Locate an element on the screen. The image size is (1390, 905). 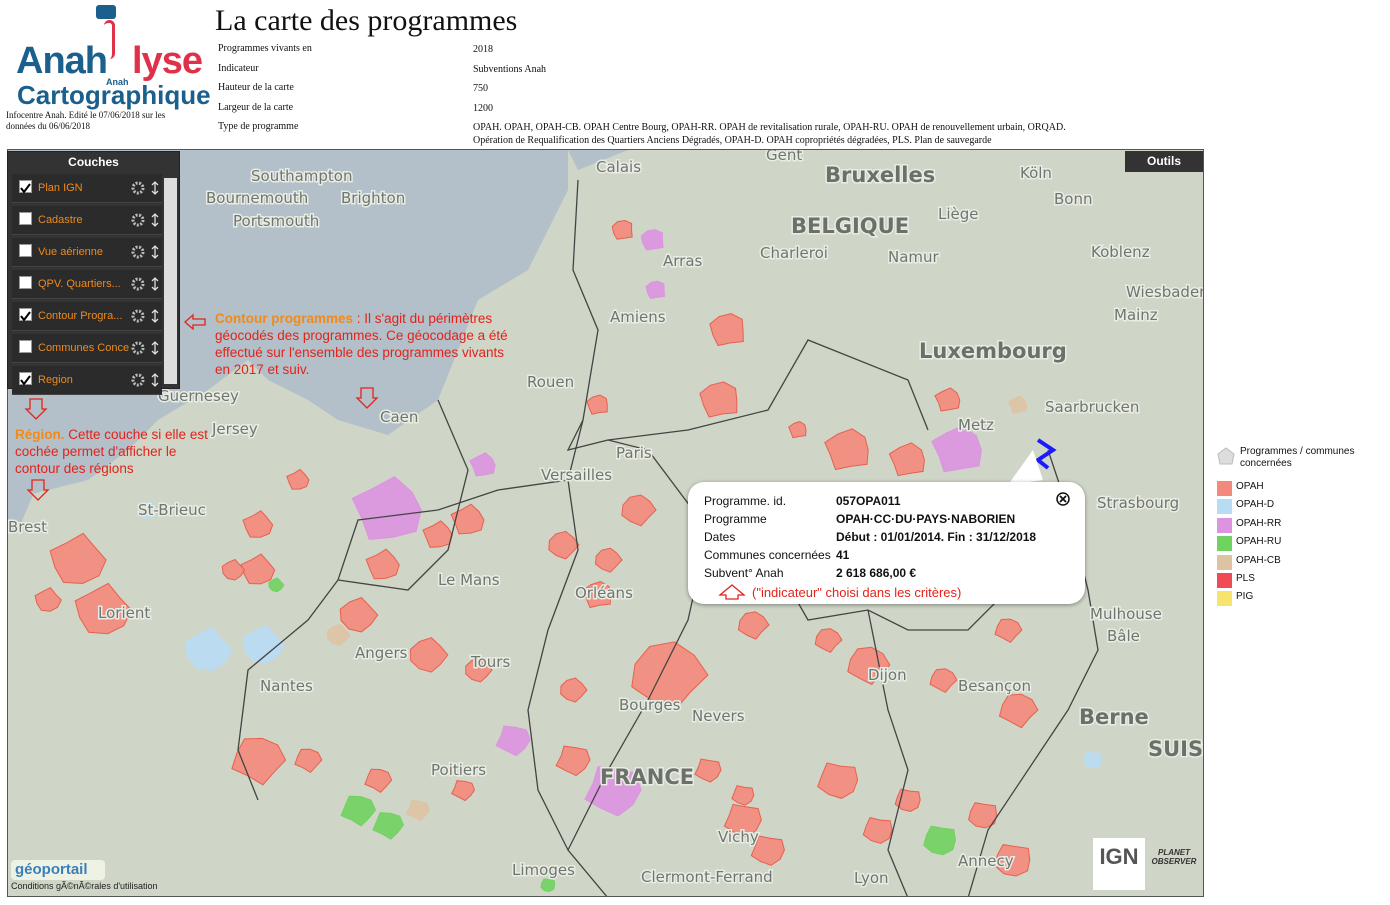
logo-shape is located at coordinates (109, 39).